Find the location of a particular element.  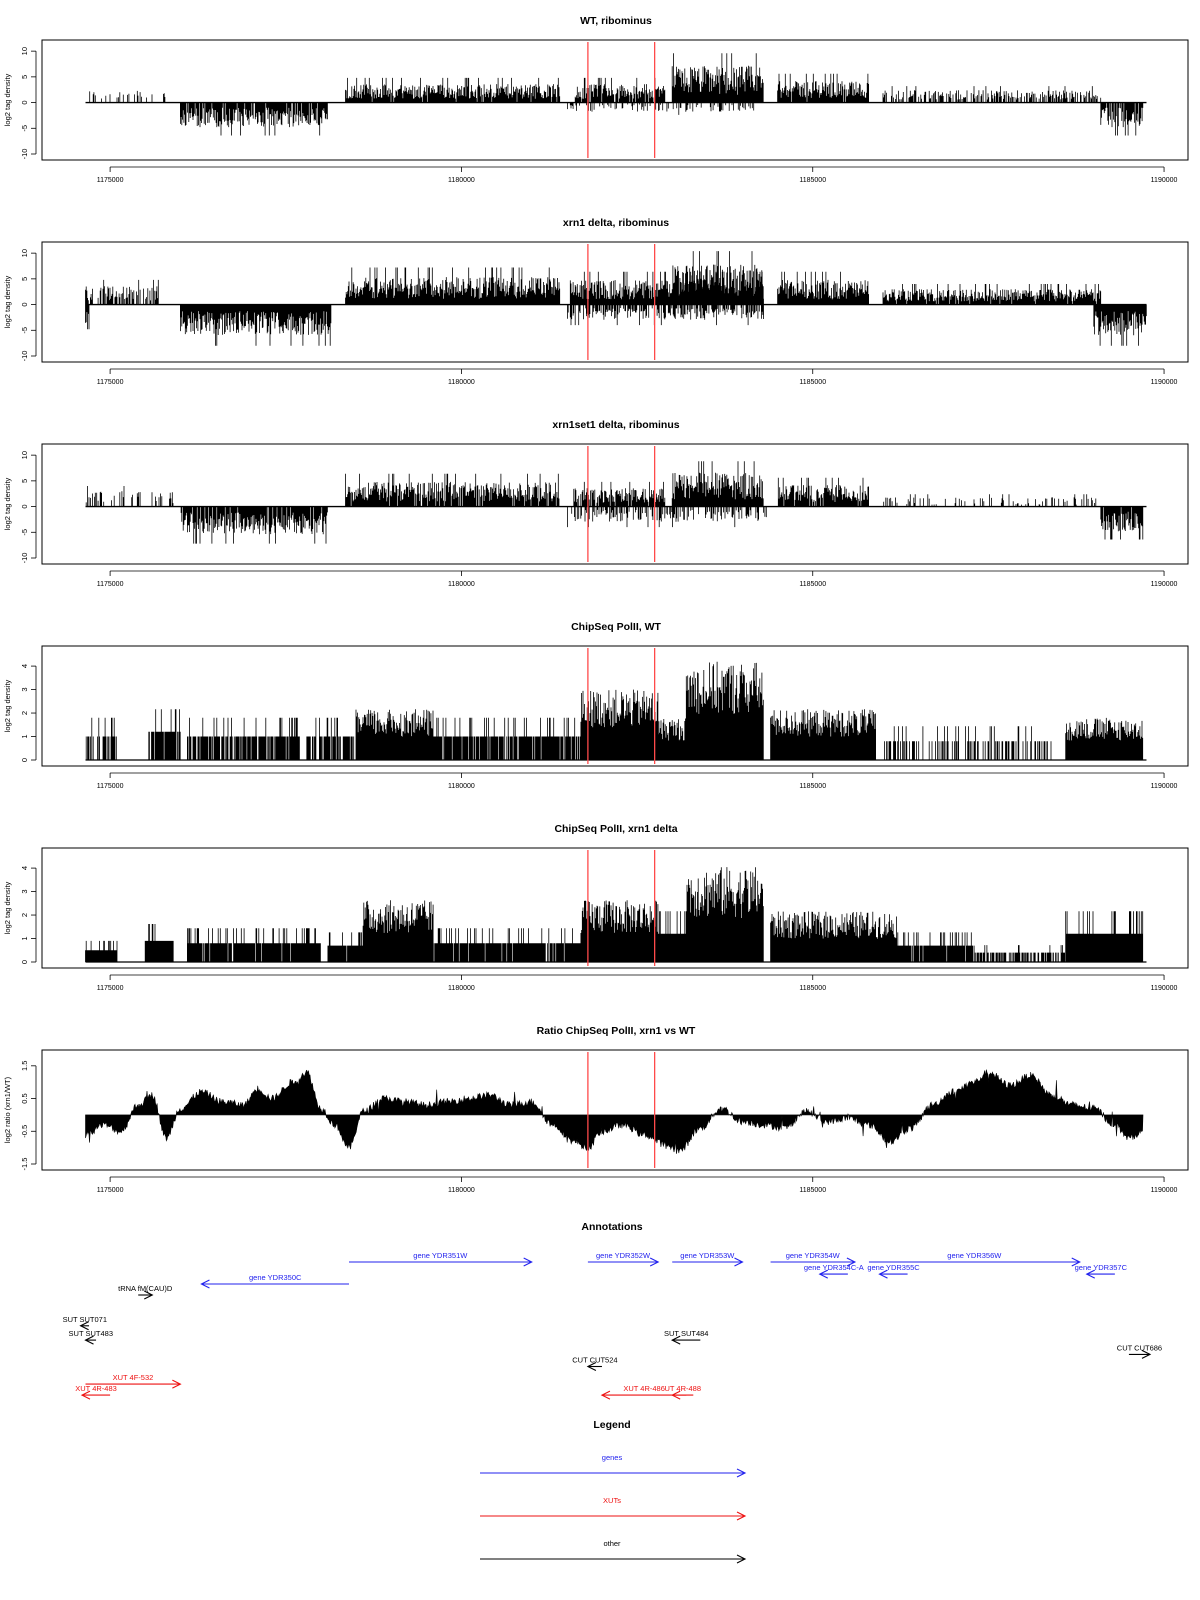

annotation-feature: CUT CUT686 is located at coordinates (1139, 1351).